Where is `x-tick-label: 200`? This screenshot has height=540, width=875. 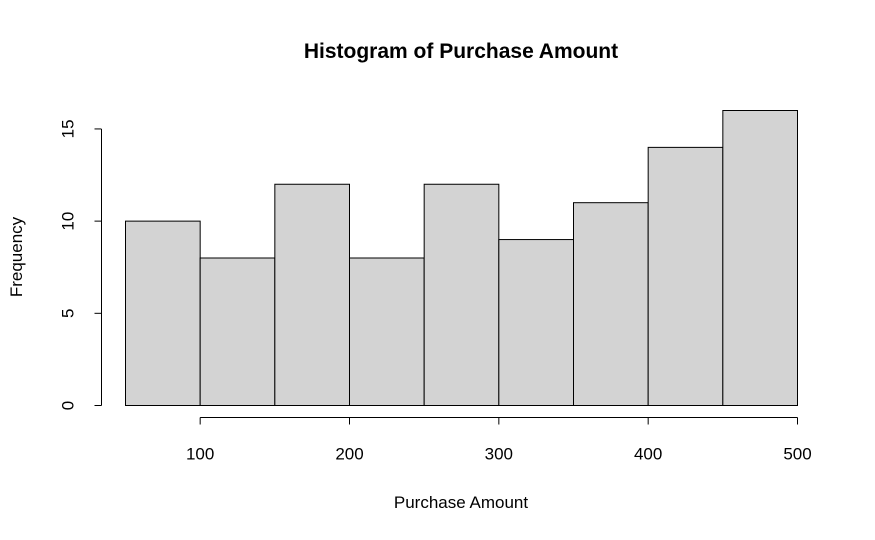
x-tick-label: 200 is located at coordinates (349, 454).